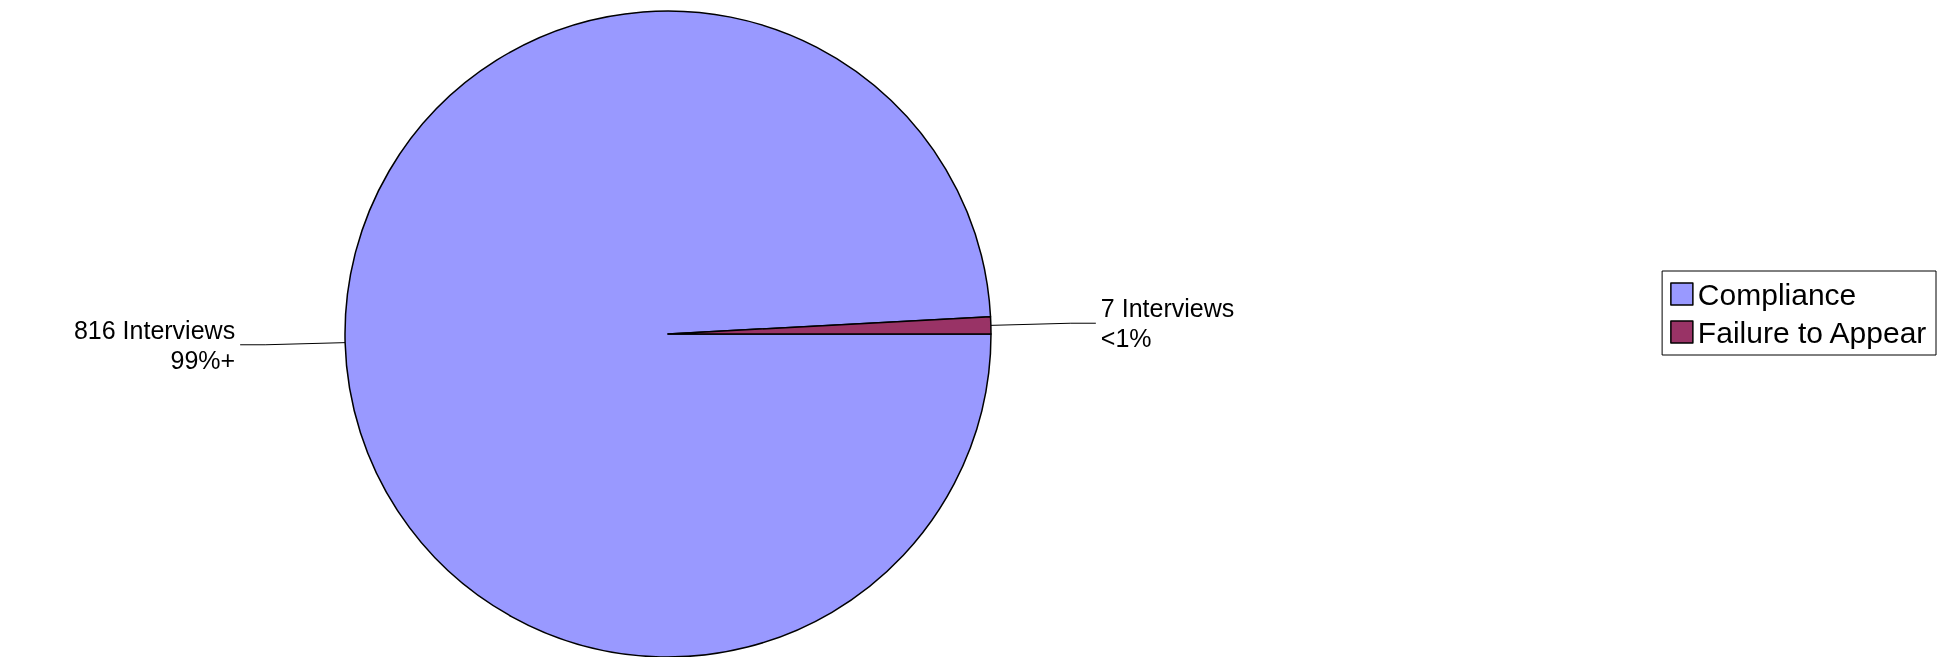 The width and height of the screenshot is (1948, 657). What do you see at coordinates (154, 344) in the screenshot?
I see `data-label: 816 Interviews 99%+` at bounding box center [154, 344].